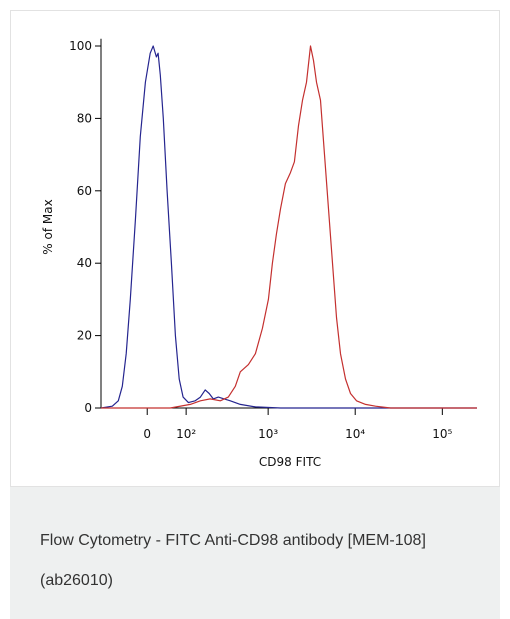 This screenshot has height=619, width=510. I want to click on y-tick-label: 60, so click(84, 191).